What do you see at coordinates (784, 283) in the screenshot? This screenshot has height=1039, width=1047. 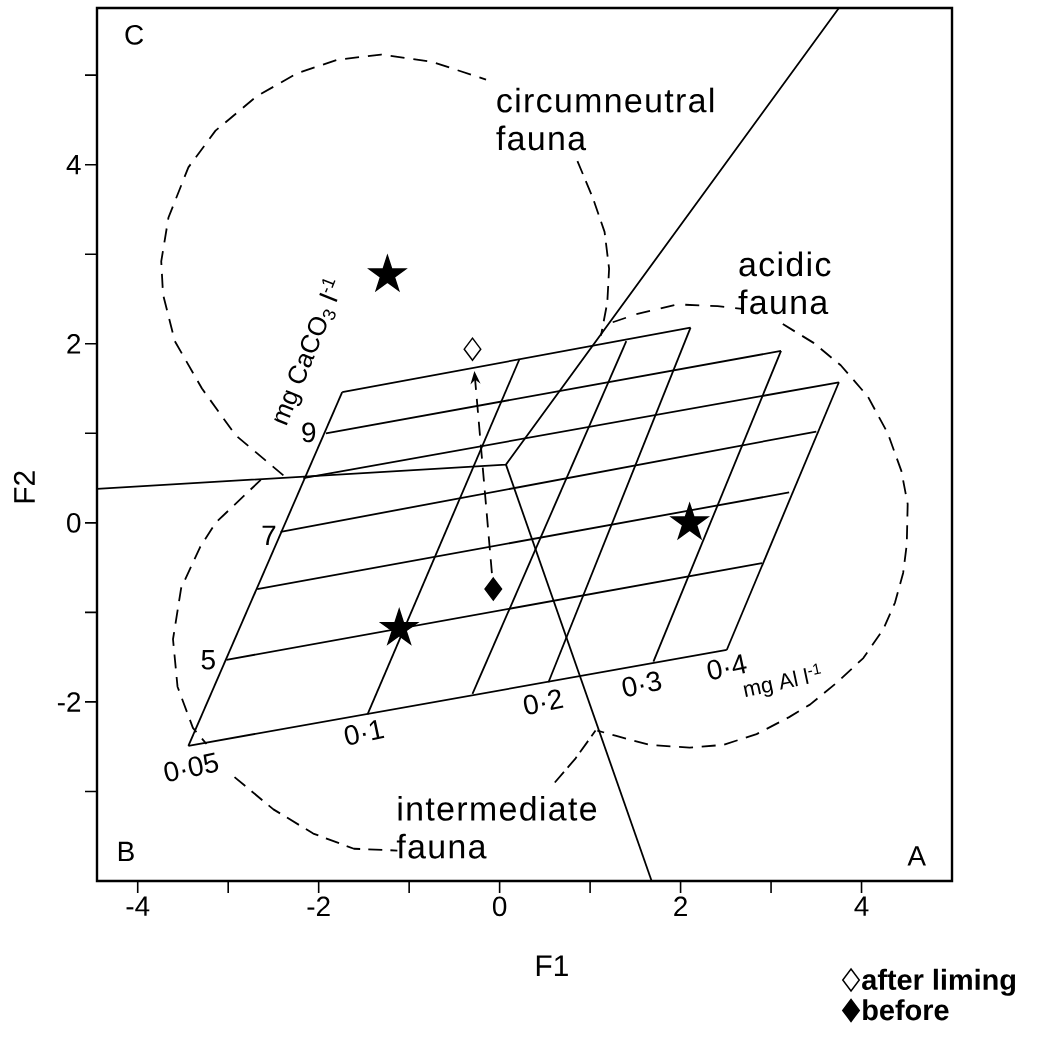 I see `annotation: acidic fauna` at bounding box center [784, 283].